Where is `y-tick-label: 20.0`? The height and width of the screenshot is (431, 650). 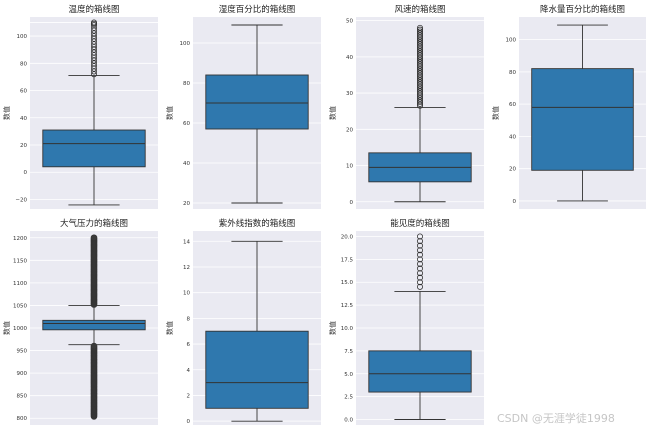
y-tick-label: 20.0 is located at coordinates (347, 237).